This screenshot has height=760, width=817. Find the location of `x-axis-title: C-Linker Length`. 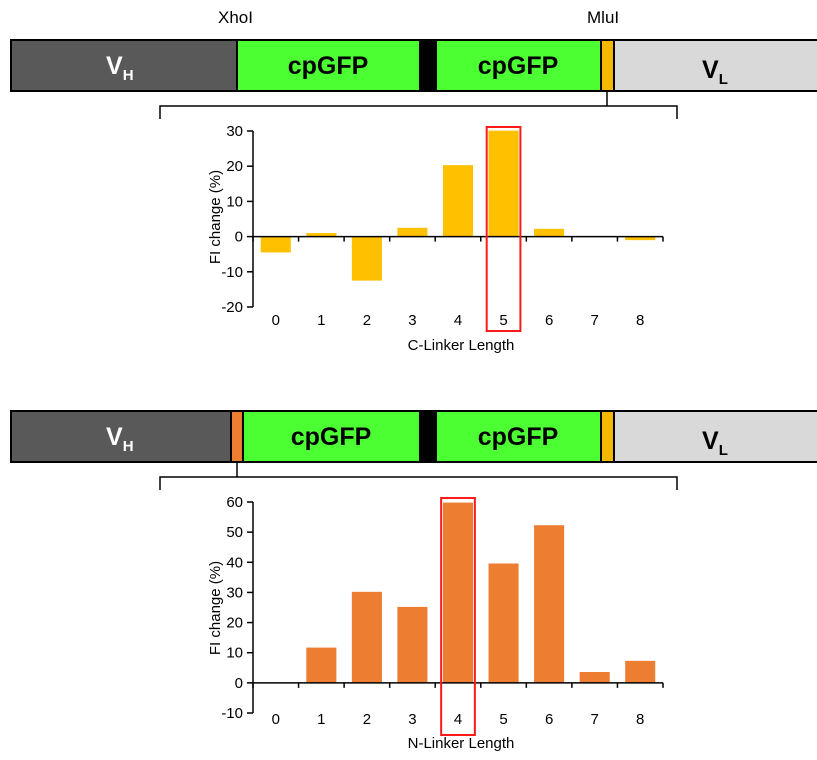

x-axis-title: C-Linker Length is located at coordinates (461, 345).